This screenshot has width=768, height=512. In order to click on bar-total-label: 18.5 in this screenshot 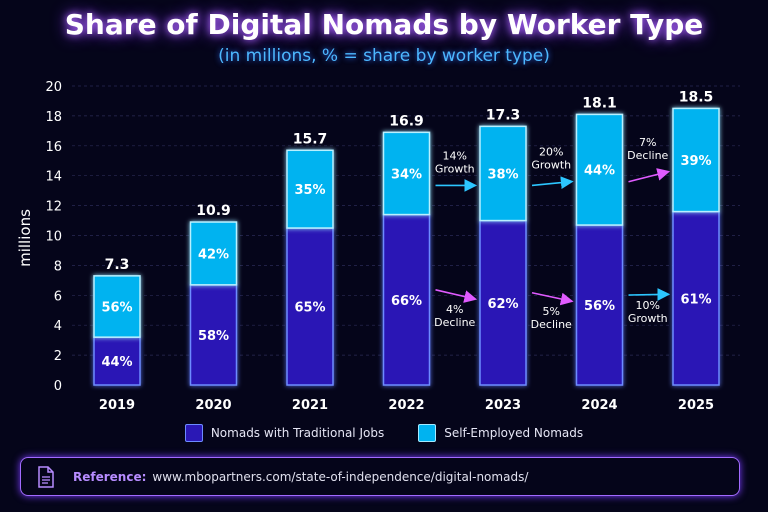, I will do `click(696, 97)`.